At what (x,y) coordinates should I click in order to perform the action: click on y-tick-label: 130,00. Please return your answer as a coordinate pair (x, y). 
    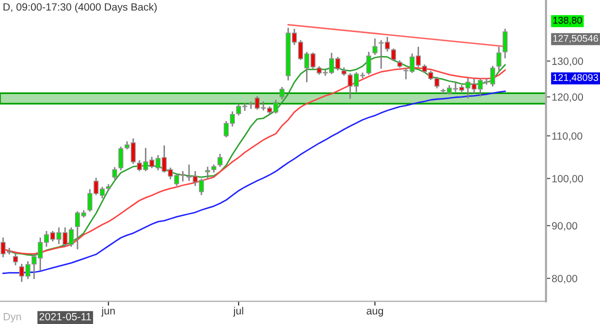
    Looking at the image, I should click on (568, 62).